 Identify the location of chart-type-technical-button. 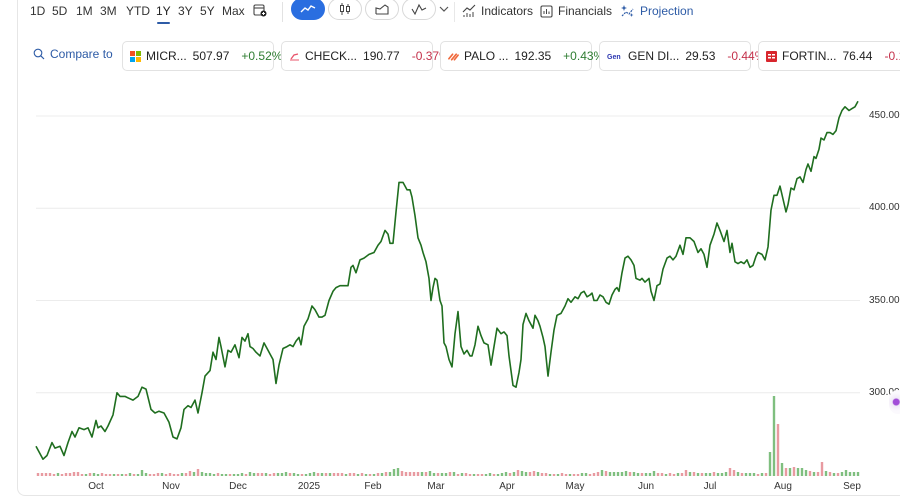
(419, 10).